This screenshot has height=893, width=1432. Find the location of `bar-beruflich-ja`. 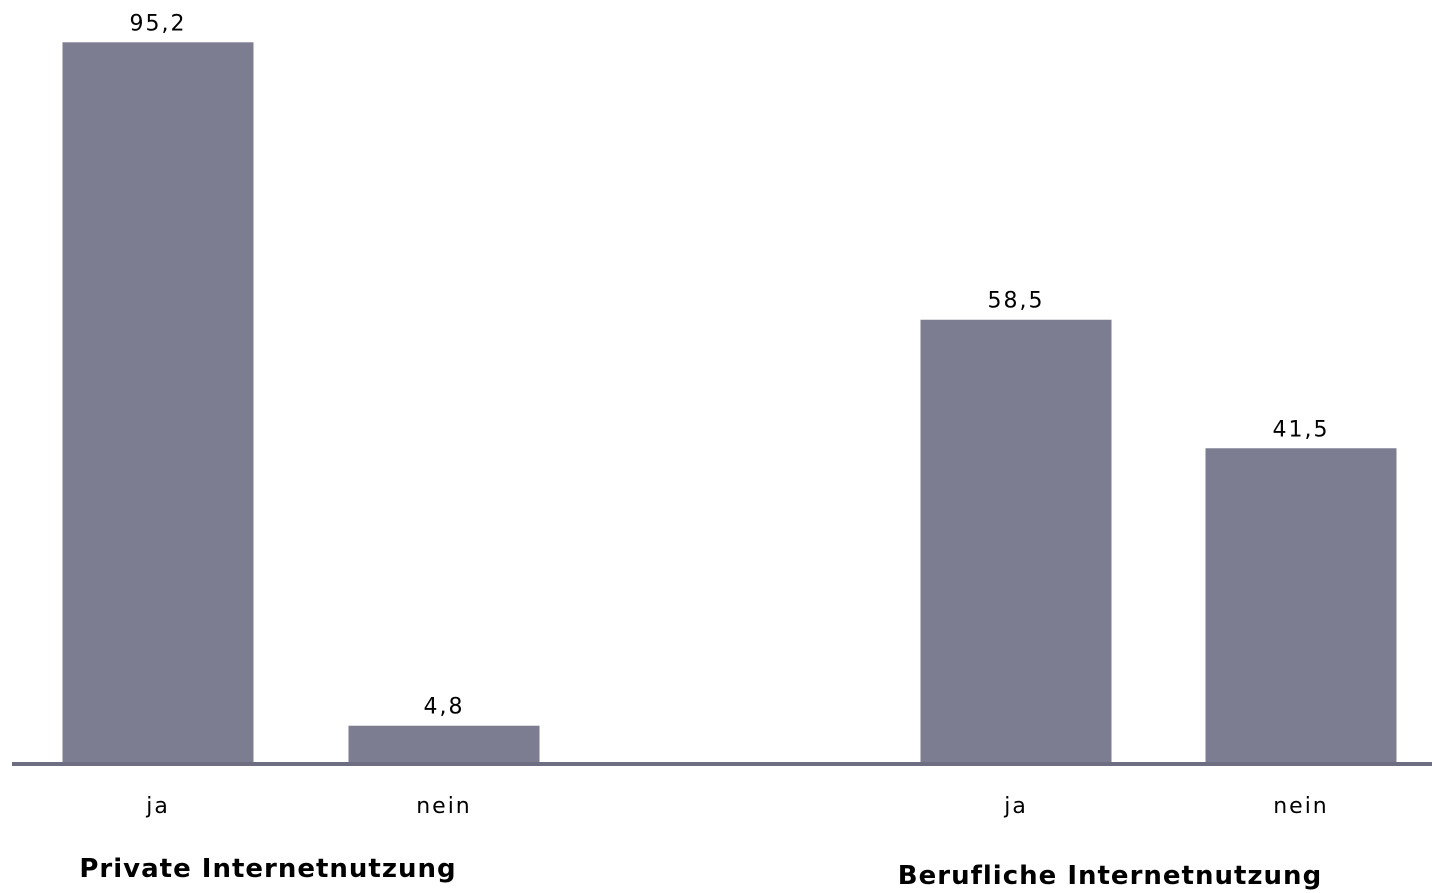

bar-beruflich-ja is located at coordinates (1016, 540).